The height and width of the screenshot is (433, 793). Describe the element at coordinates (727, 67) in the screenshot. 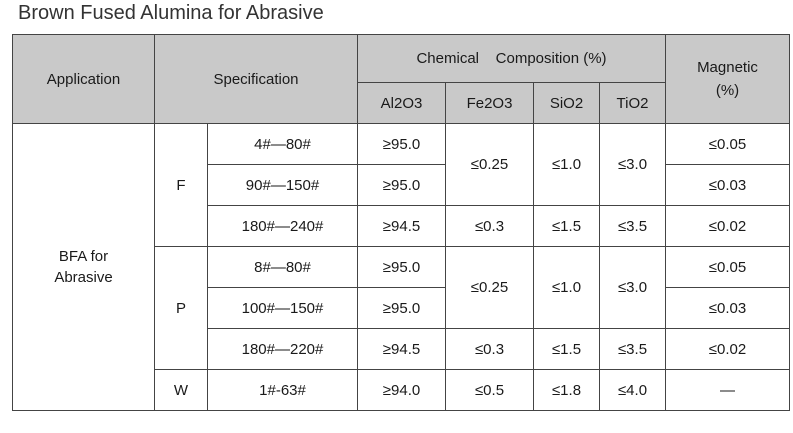

I see `magnetic-header-line1: Magnetic` at that location.